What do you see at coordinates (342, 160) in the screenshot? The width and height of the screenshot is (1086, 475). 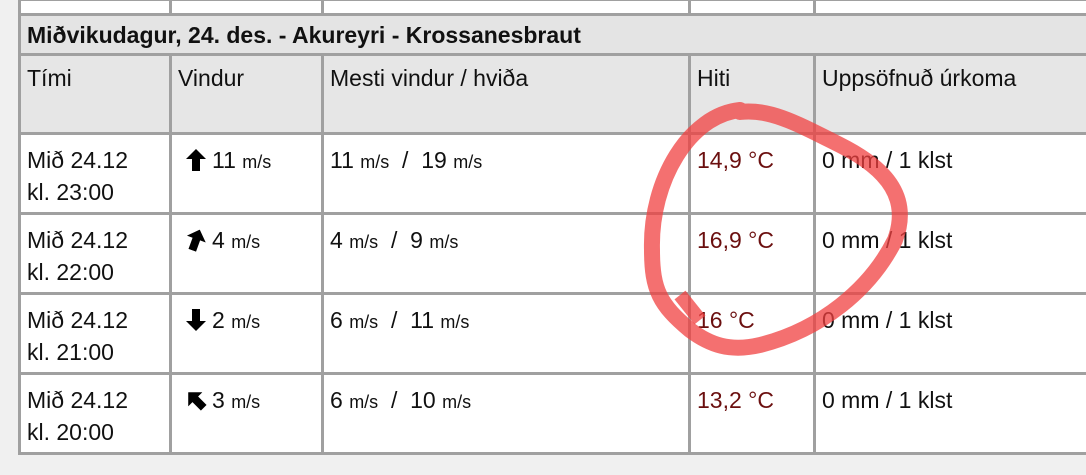 I see `max-wind: 11` at bounding box center [342, 160].